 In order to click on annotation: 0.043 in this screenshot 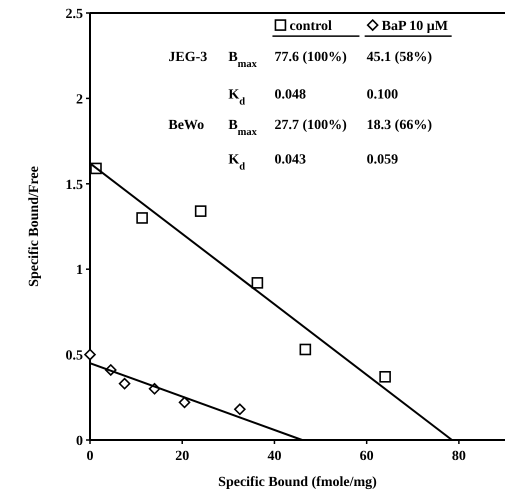, I will do `click(290, 160)`.